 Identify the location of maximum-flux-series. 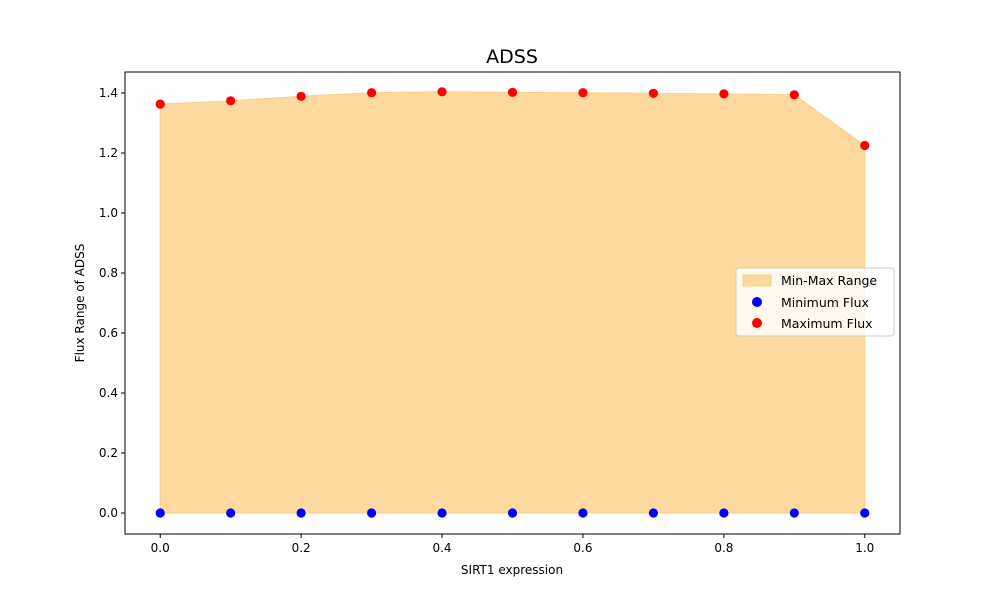
(512, 119).